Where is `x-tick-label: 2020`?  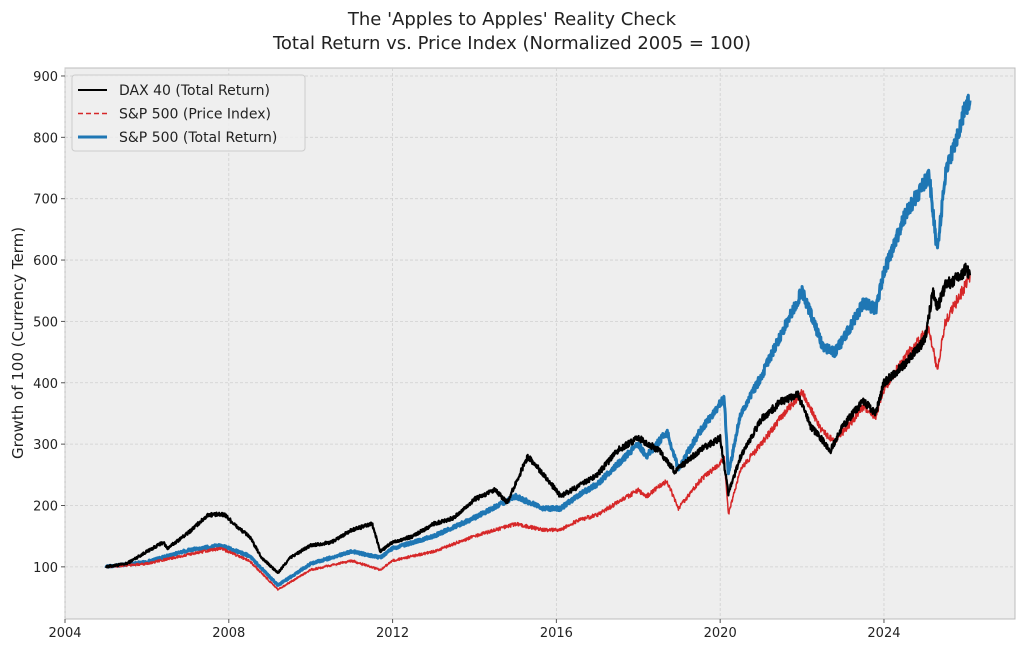
x-tick-label: 2020 is located at coordinates (720, 633).